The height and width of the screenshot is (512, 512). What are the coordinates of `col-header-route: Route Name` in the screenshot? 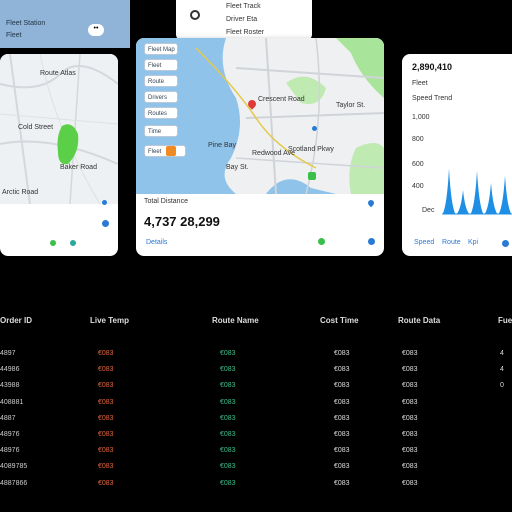 It's located at (235, 320).